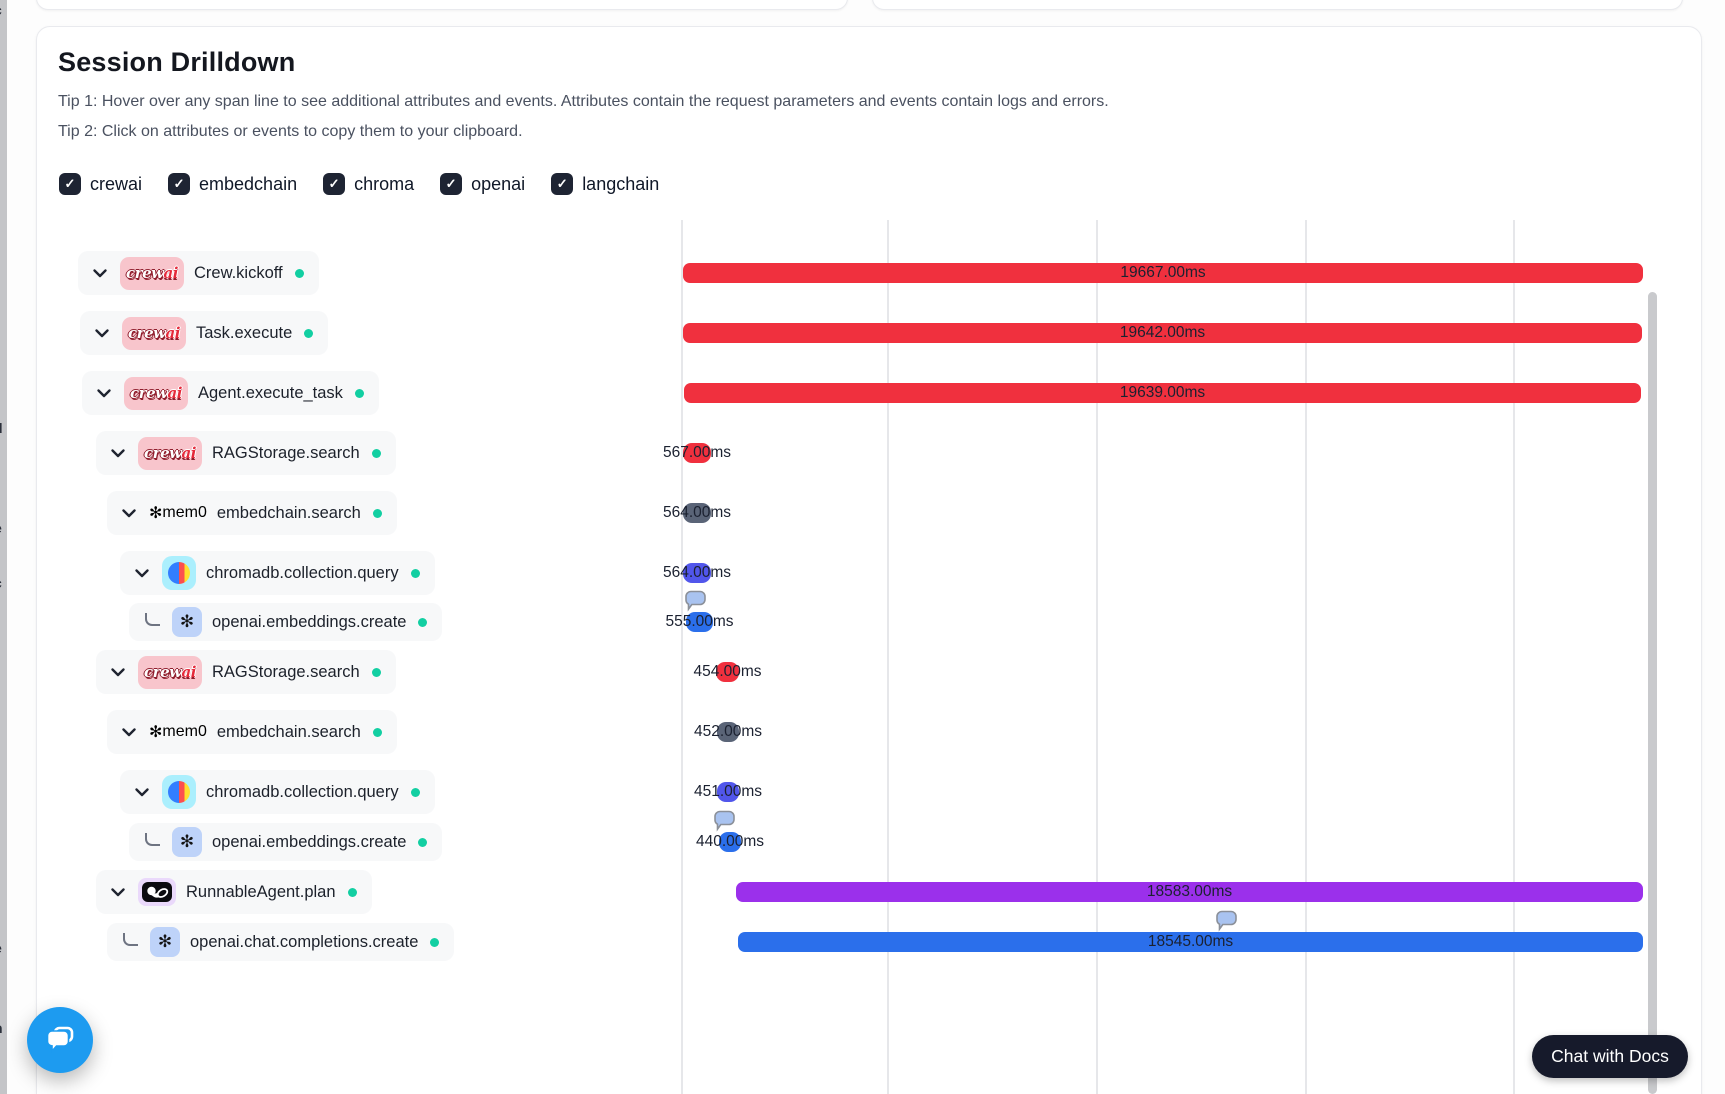 The height and width of the screenshot is (1094, 1725). Describe the element at coordinates (482, 184) in the screenshot. I see `filter-openai: ✓ openai` at that location.